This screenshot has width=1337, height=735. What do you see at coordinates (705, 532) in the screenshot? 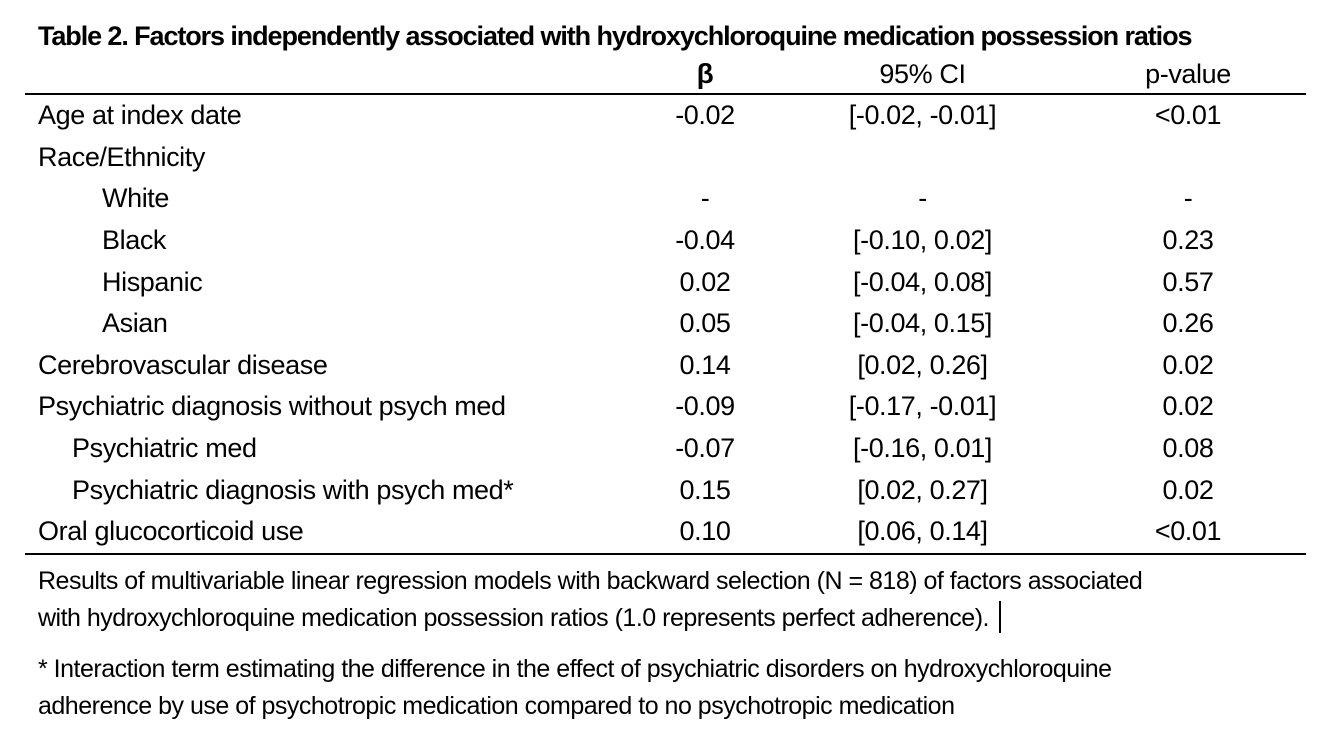
I see `beta-value: 0.10` at bounding box center [705, 532].